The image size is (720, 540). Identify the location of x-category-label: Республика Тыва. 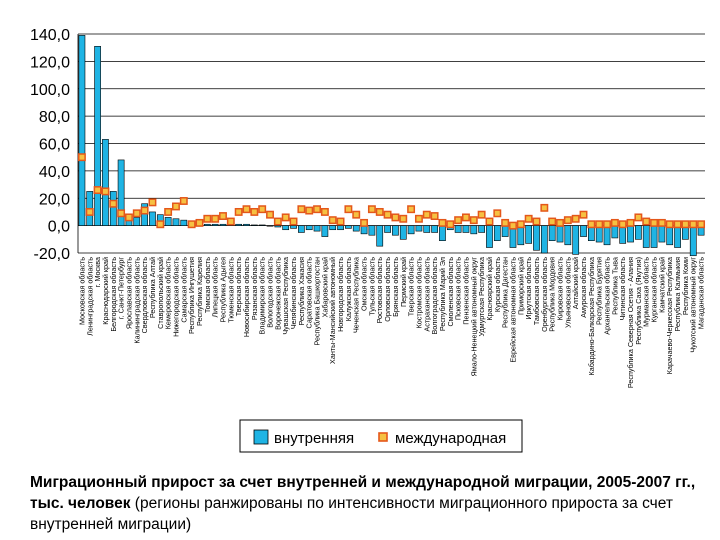
(614, 286).